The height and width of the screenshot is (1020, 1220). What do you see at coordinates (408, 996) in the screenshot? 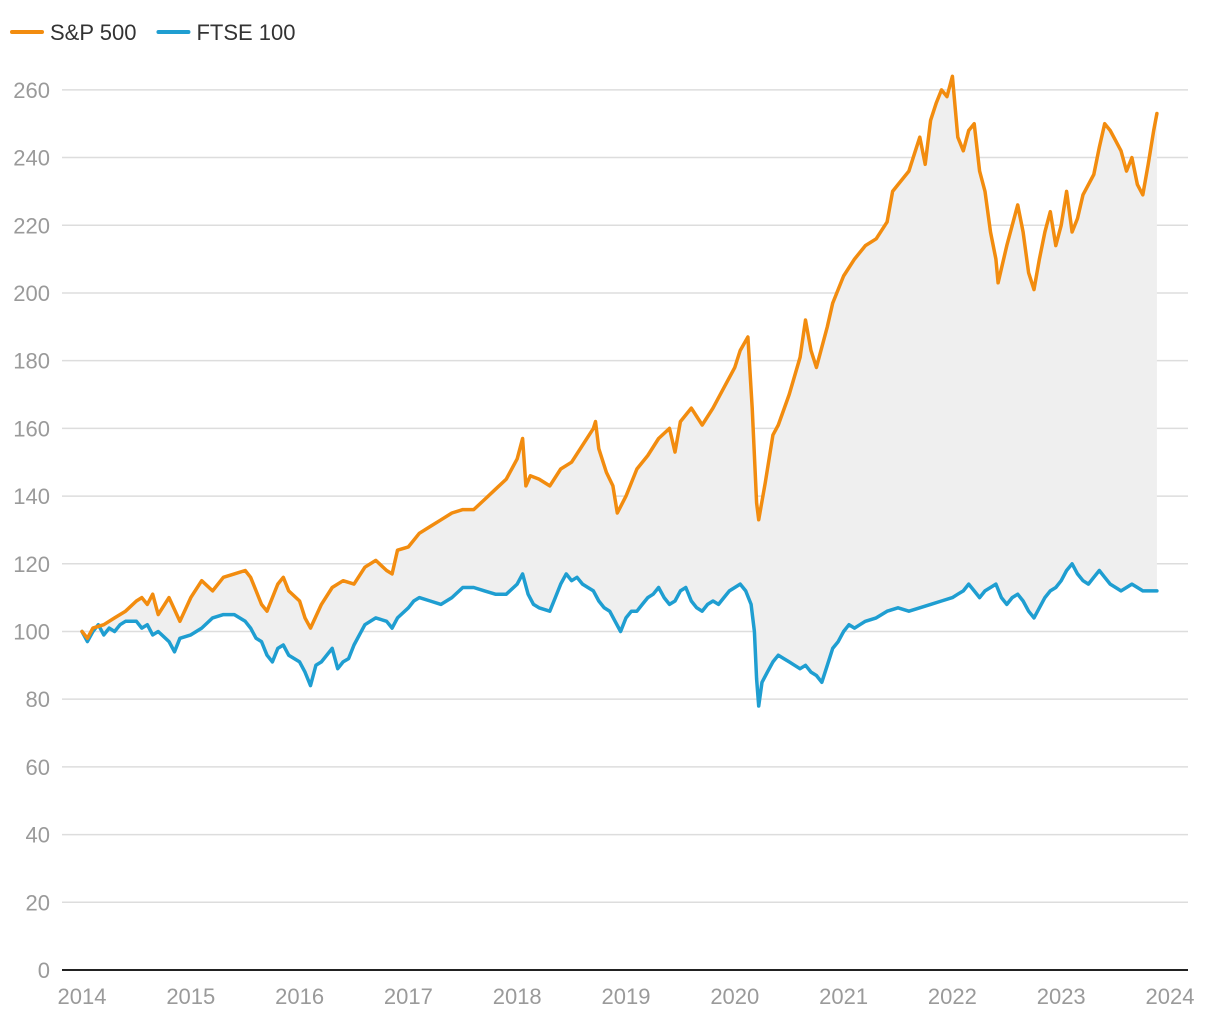
I see `x-tick-label: 2017` at bounding box center [408, 996].